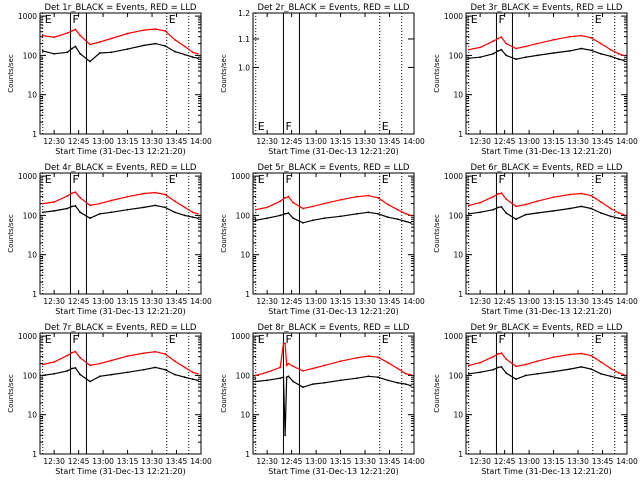 This screenshot has height=480, width=640. What do you see at coordinates (177, 301) in the screenshot?
I see `x-tick-label: 13:45` at bounding box center [177, 301].